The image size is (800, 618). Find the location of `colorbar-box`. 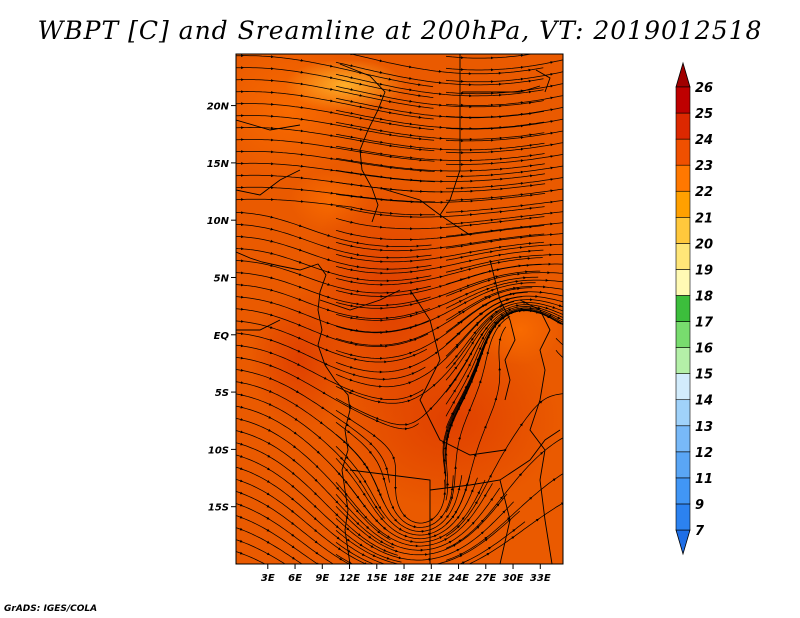

colorbar-box is located at coordinates (683, 152).